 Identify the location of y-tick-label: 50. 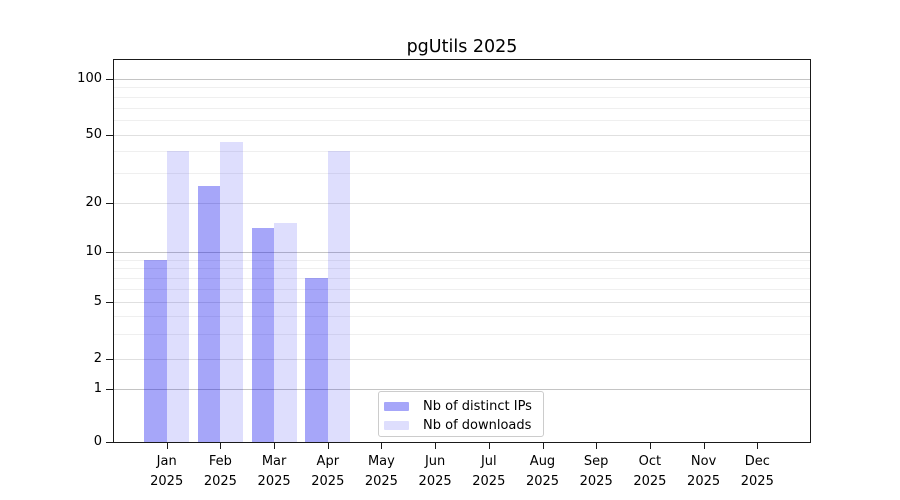
(93, 134).